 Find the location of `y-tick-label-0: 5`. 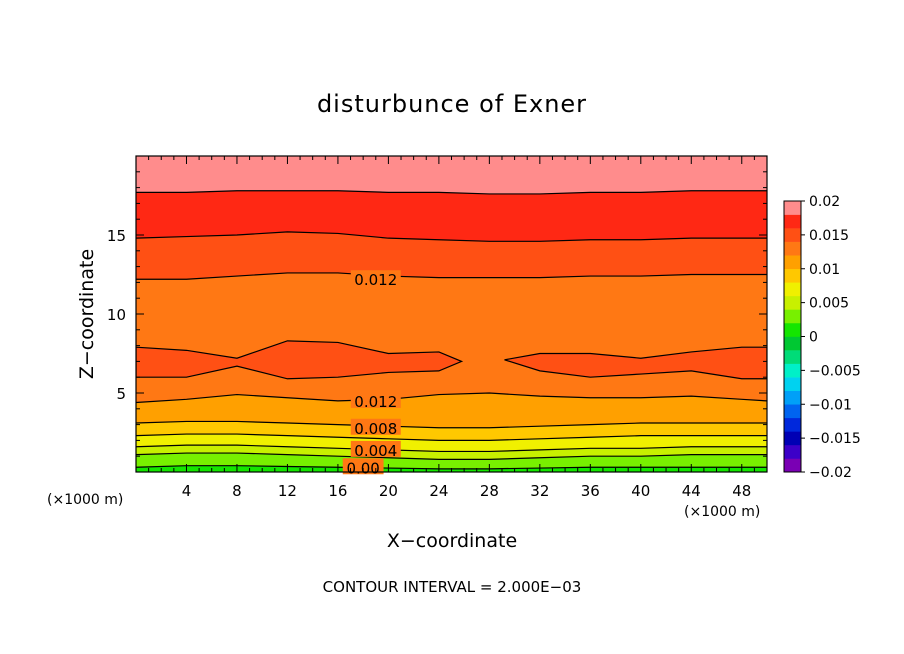

y-tick-label-0: 5 is located at coordinates (121, 394).